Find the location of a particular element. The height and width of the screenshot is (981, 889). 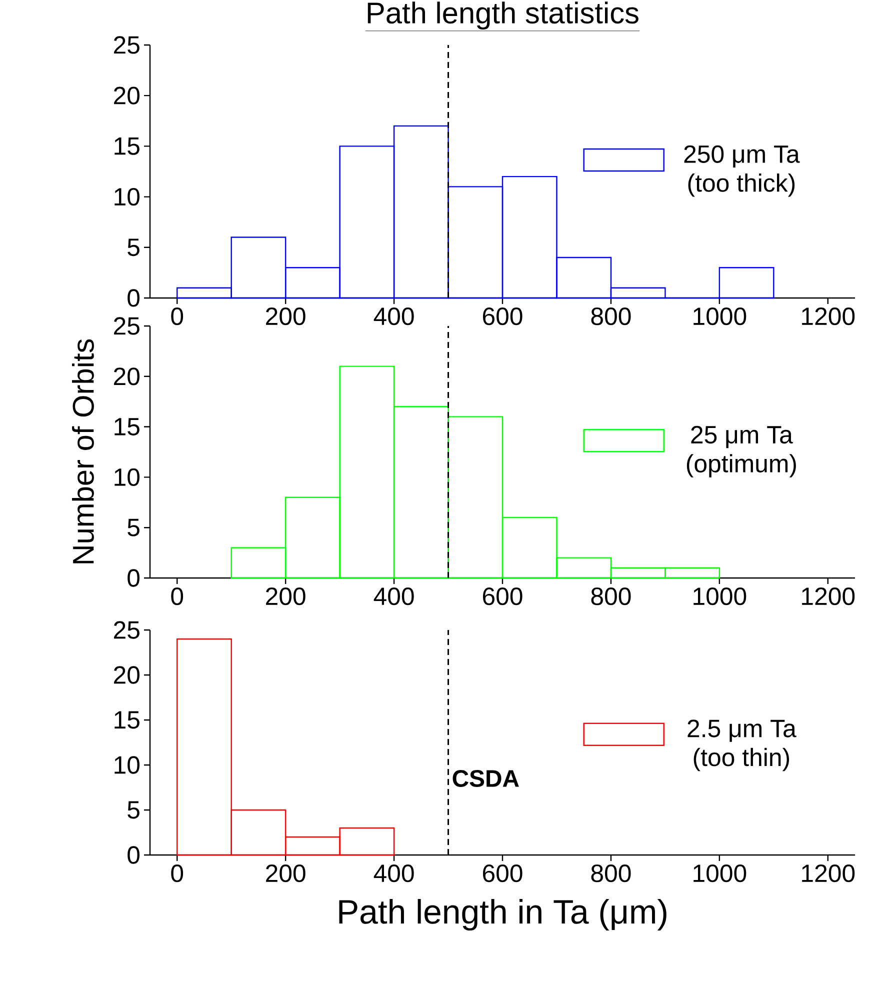

legend-label: 2.5 μm Ta (too thin) is located at coordinates (742, 746).